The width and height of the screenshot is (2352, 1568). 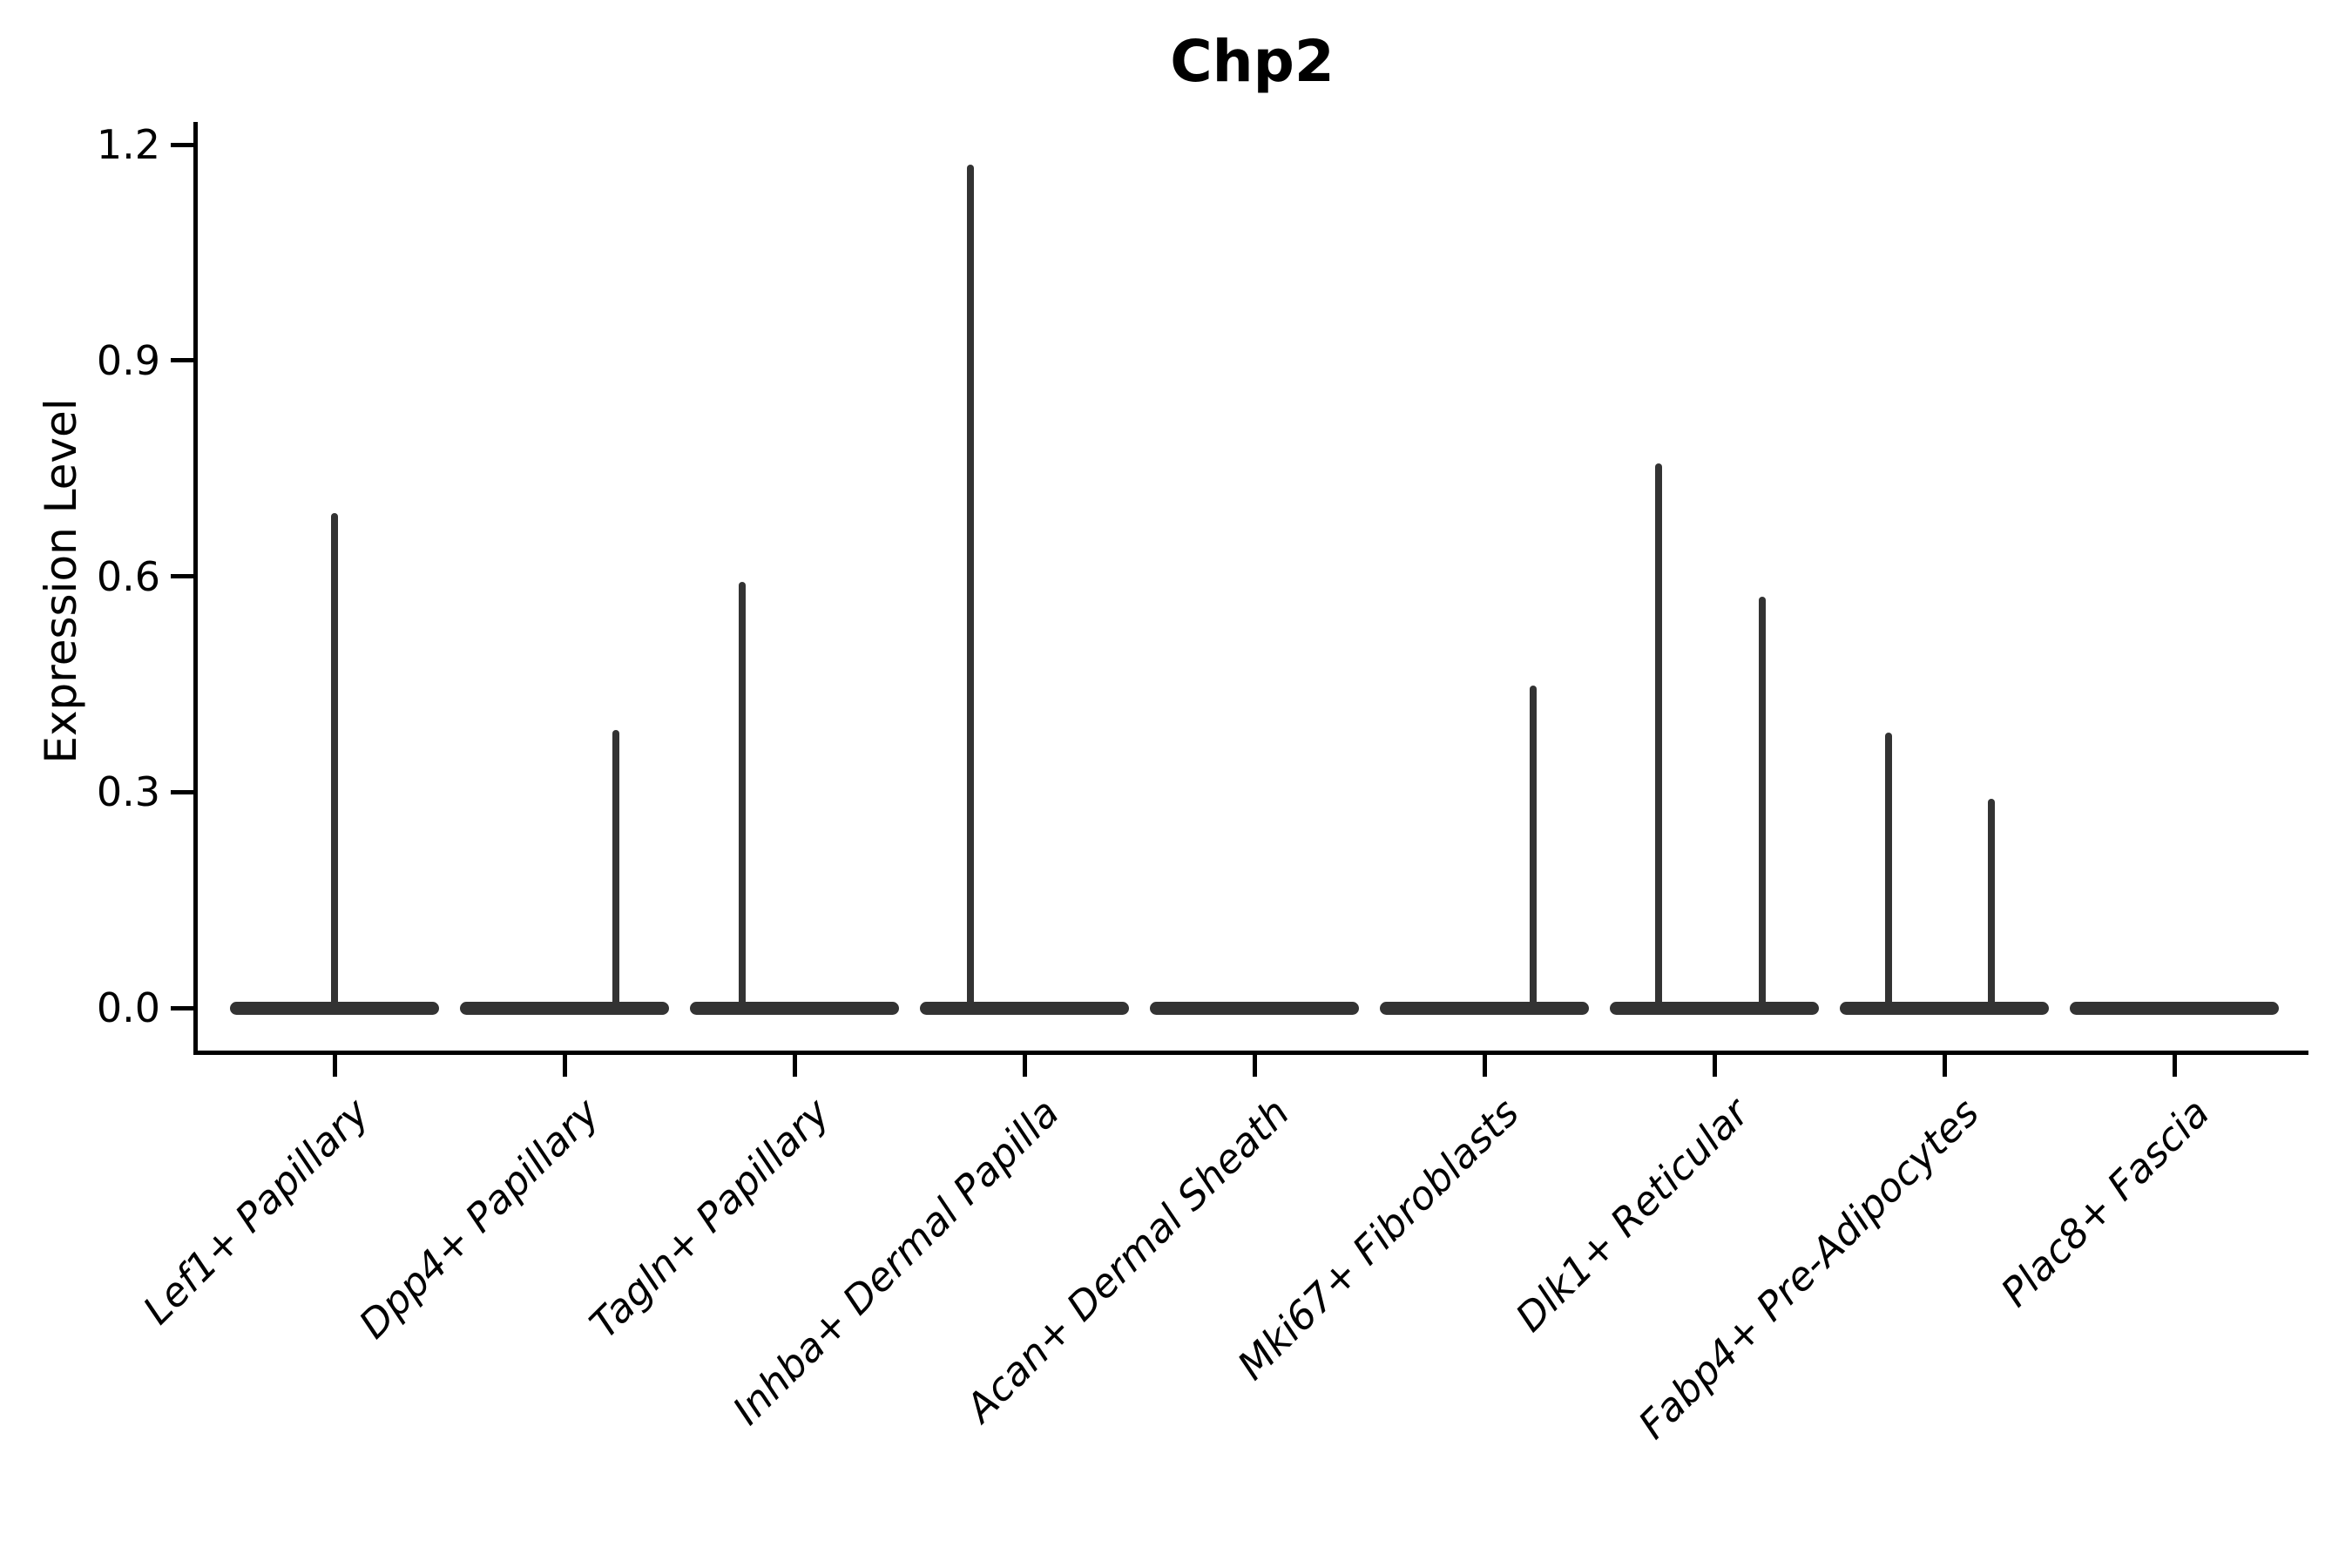 I want to click on y-tick-label: 0.0, so click(x=128, y=1007).